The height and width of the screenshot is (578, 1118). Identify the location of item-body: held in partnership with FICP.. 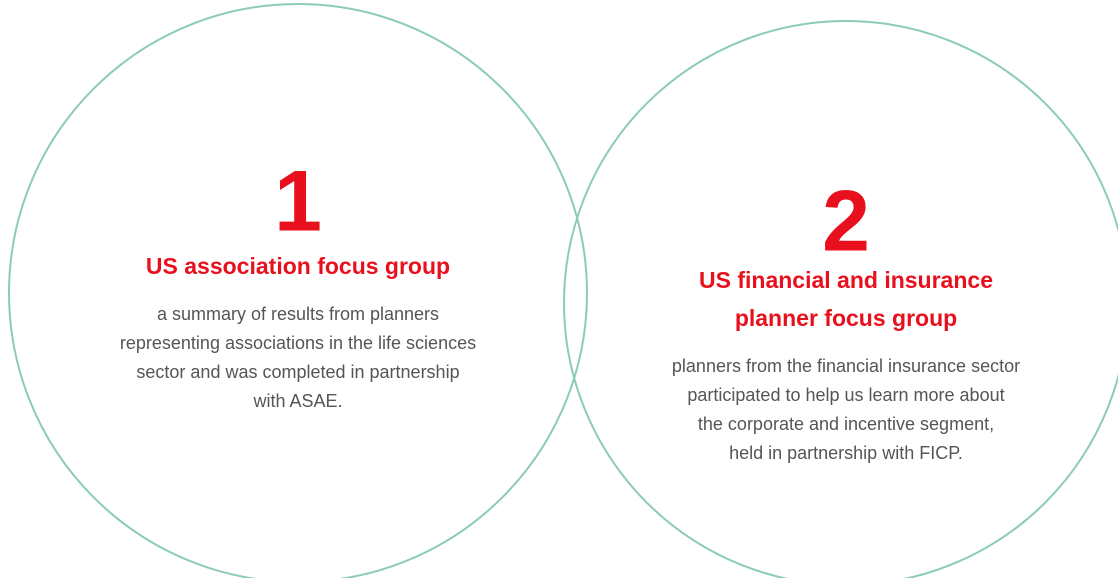
(846, 453).